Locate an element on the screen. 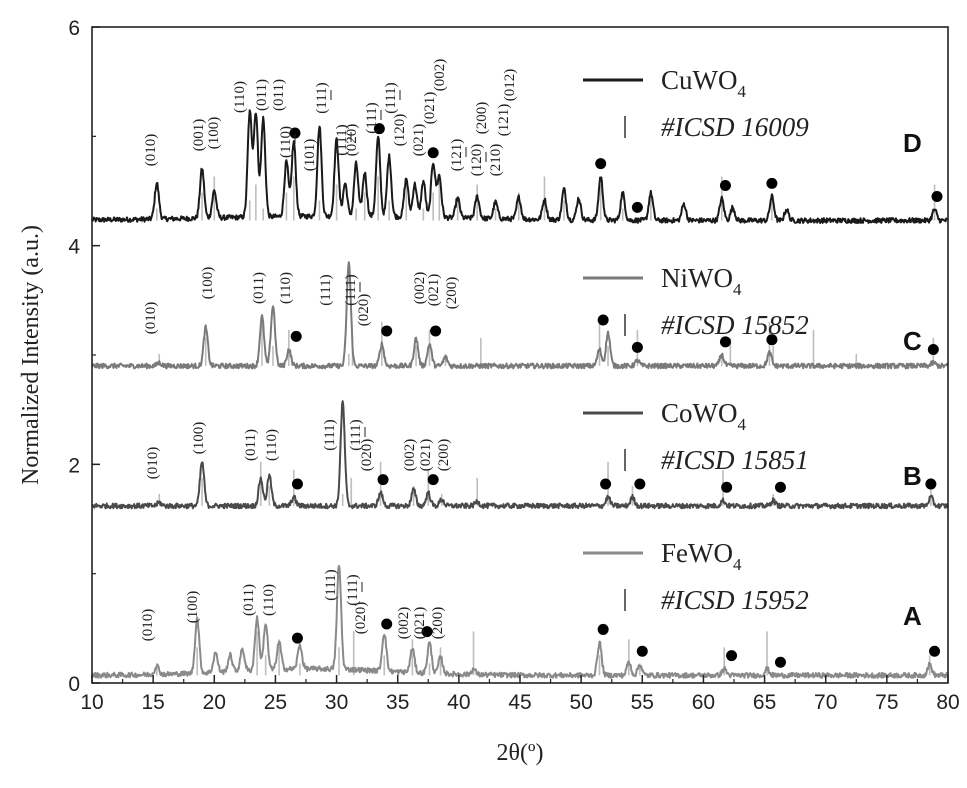 This screenshot has height=788, width=967. cowo4-pattern-line is located at coordinates (520, 455).